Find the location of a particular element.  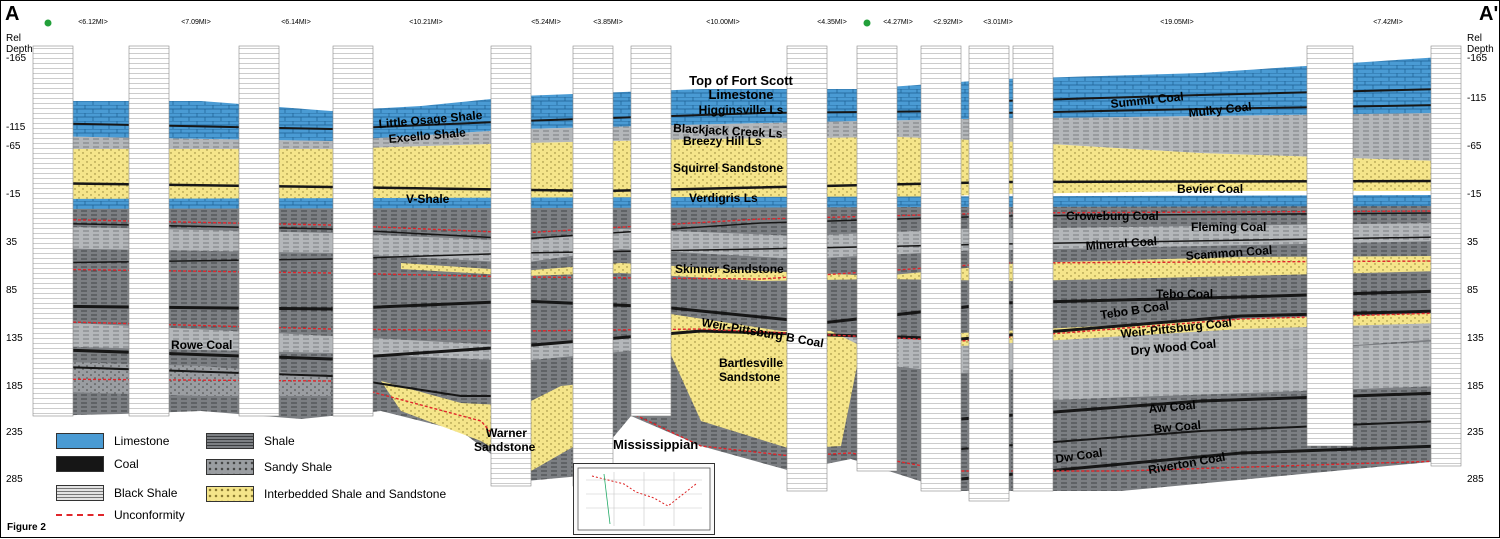

label-bartlesville-1: Bartlesville is located at coordinates (751, 363).